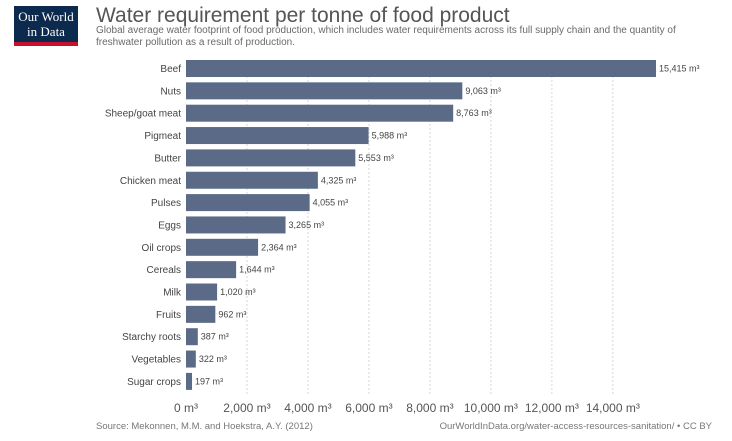 Image resolution: width=732 pixels, height=441 pixels. What do you see at coordinates (157, 360) in the screenshot?
I see `category-label: Vegetables` at bounding box center [157, 360].